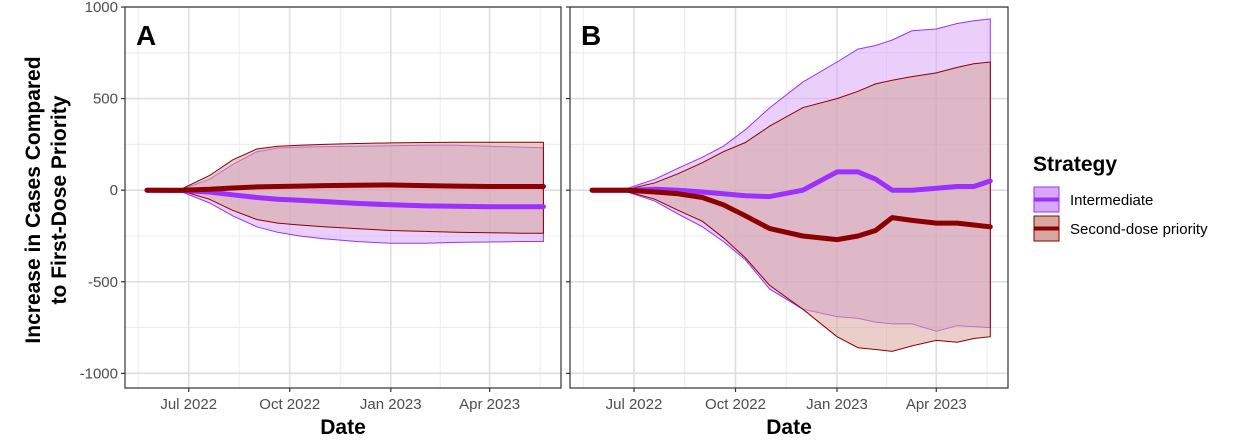 Image resolution: width=1255 pixels, height=441 pixels. Describe the element at coordinates (791, 215) in the screenshot. I see `line-second-dose-priority-b` at that location.